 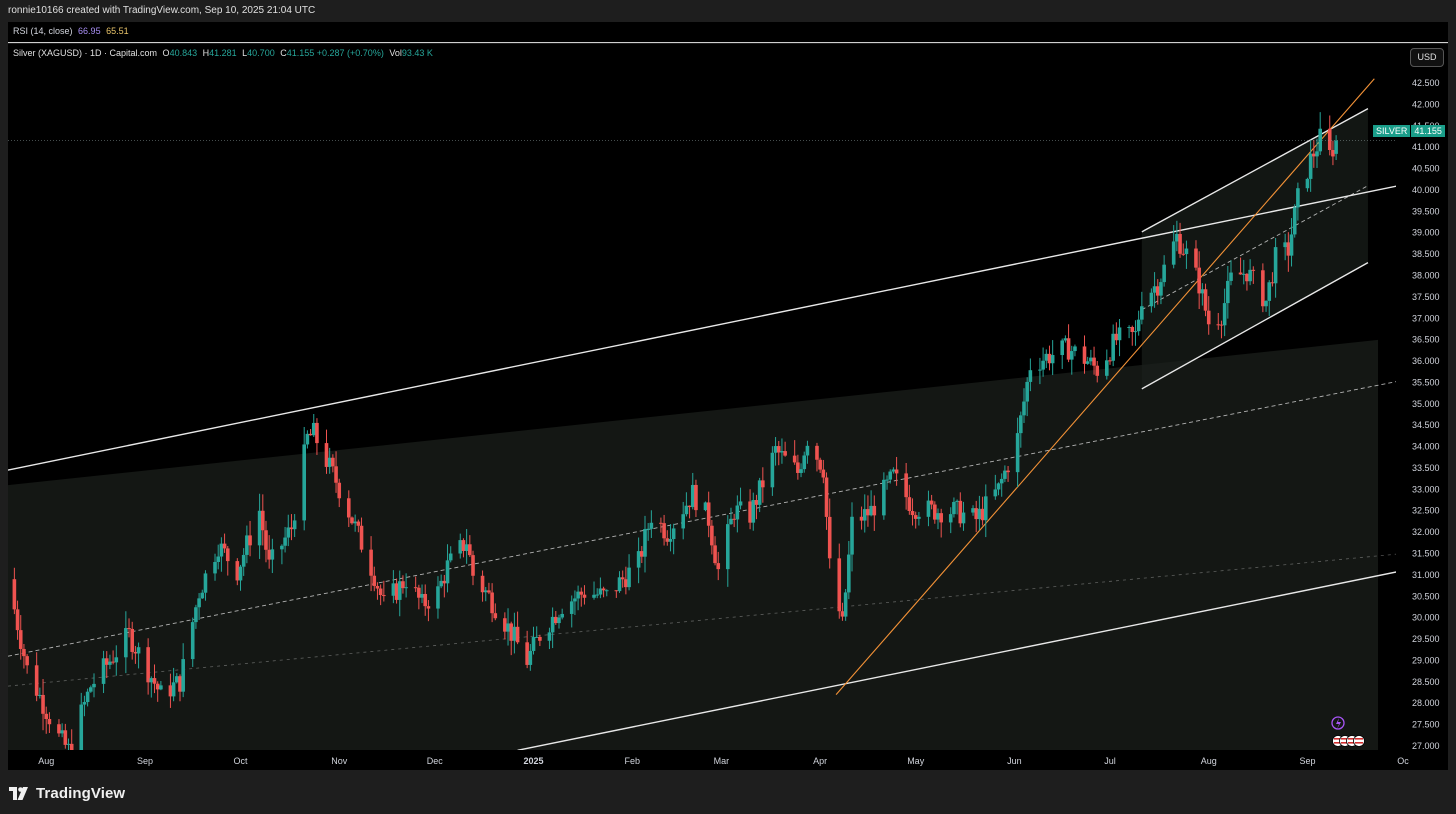 What do you see at coordinates (261, 53) in the screenshot?
I see `low-value: 40.700` at bounding box center [261, 53].